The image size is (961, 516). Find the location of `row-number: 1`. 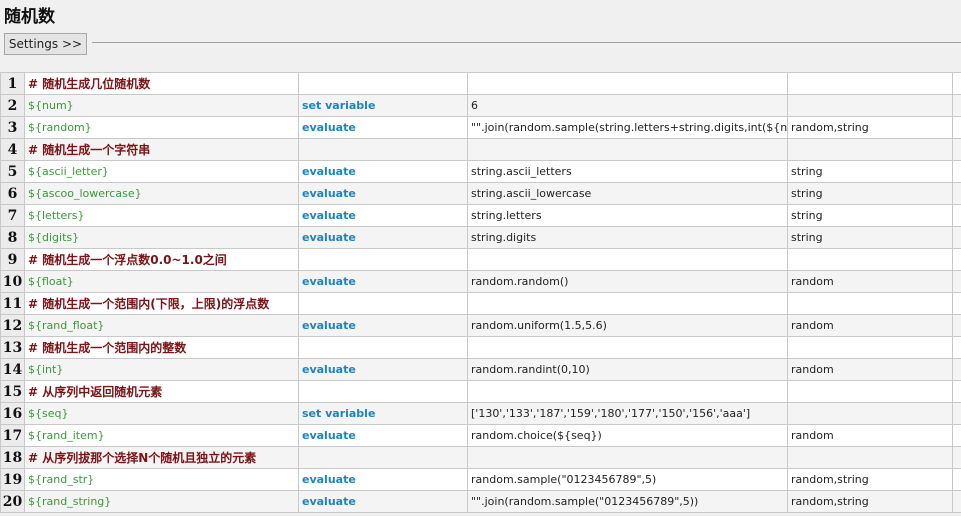

row-number: 1 is located at coordinates (12, 83).